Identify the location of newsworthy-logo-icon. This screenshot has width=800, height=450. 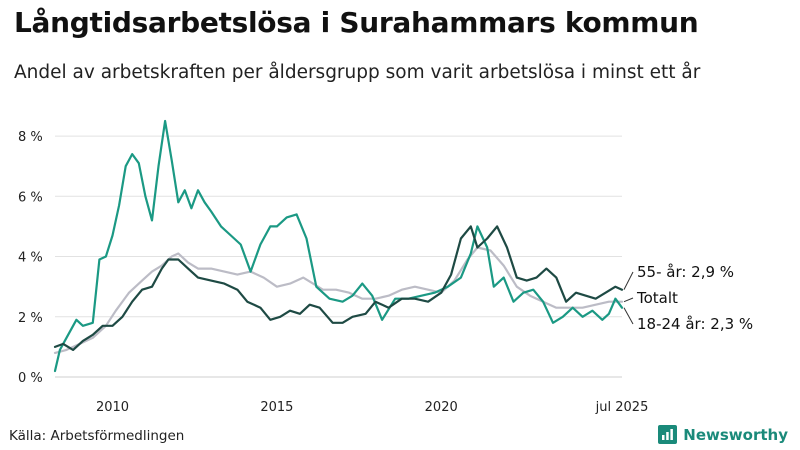
(668, 434).